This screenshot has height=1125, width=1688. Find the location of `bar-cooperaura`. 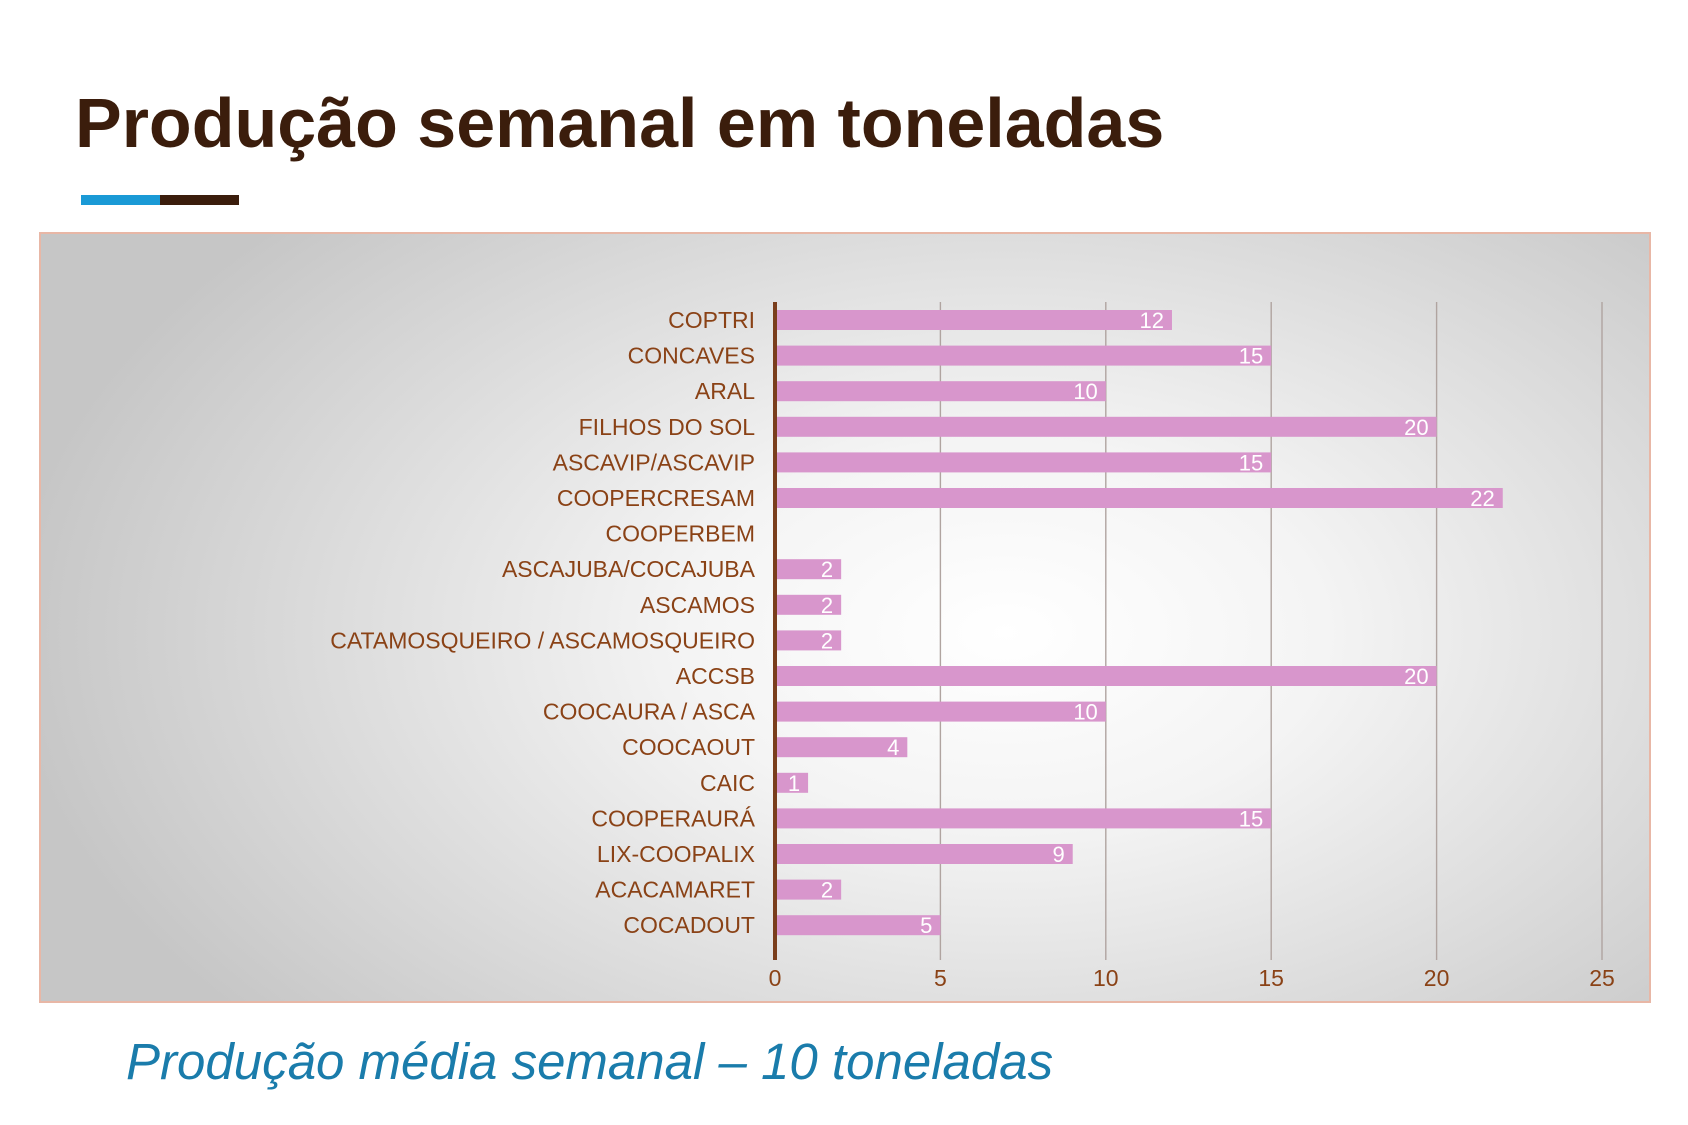

bar-cooperaura is located at coordinates (1023, 818).